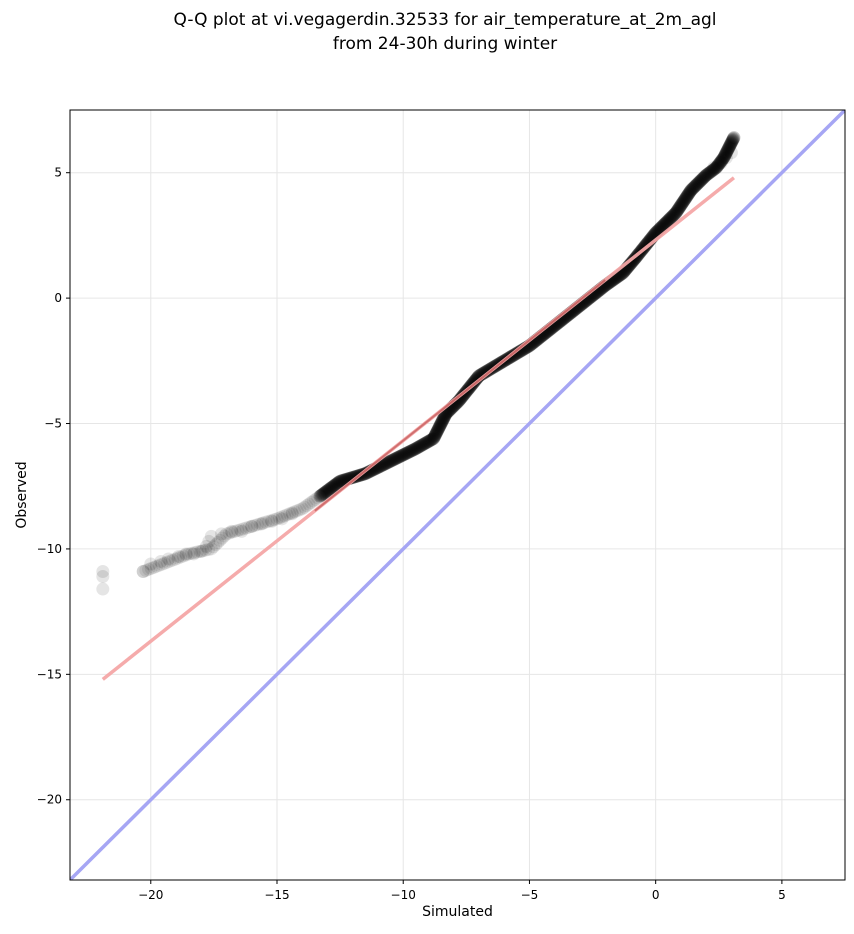 This screenshot has width=854, height=934. What do you see at coordinates (49, 674) in the screenshot?
I see `y-tick-label: −15` at bounding box center [49, 674].